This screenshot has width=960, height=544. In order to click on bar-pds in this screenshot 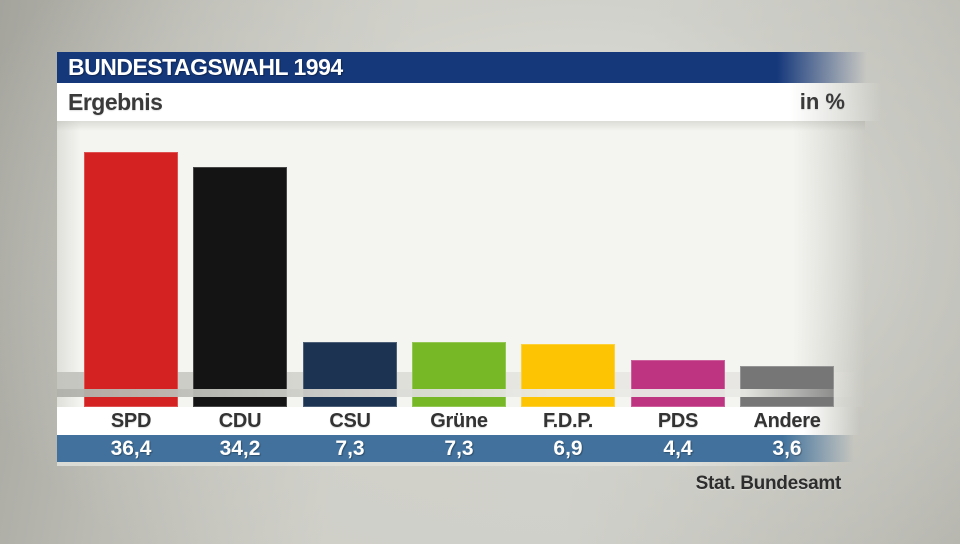, I will do `click(678, 383)`.